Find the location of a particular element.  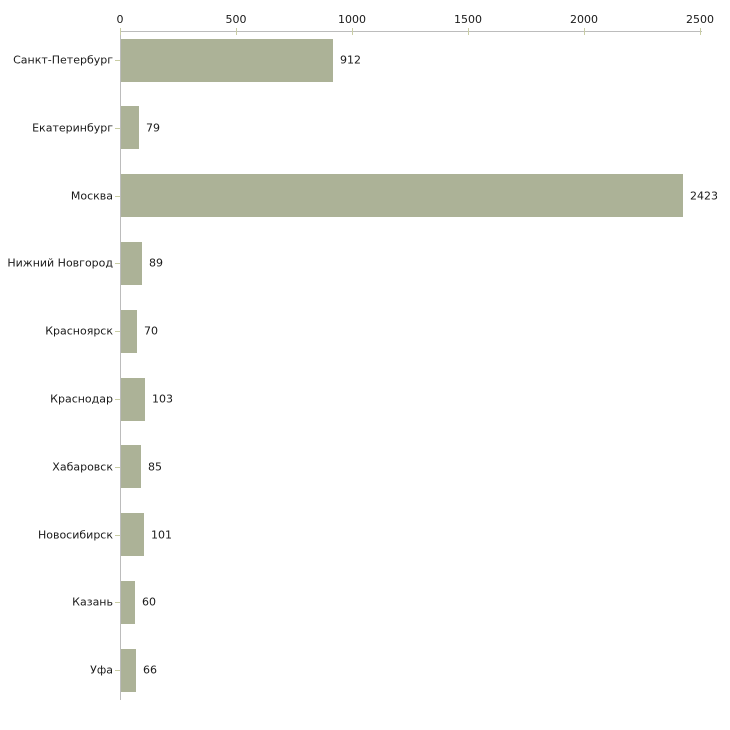

value-label: 101 is located at coordinates (161, 535).